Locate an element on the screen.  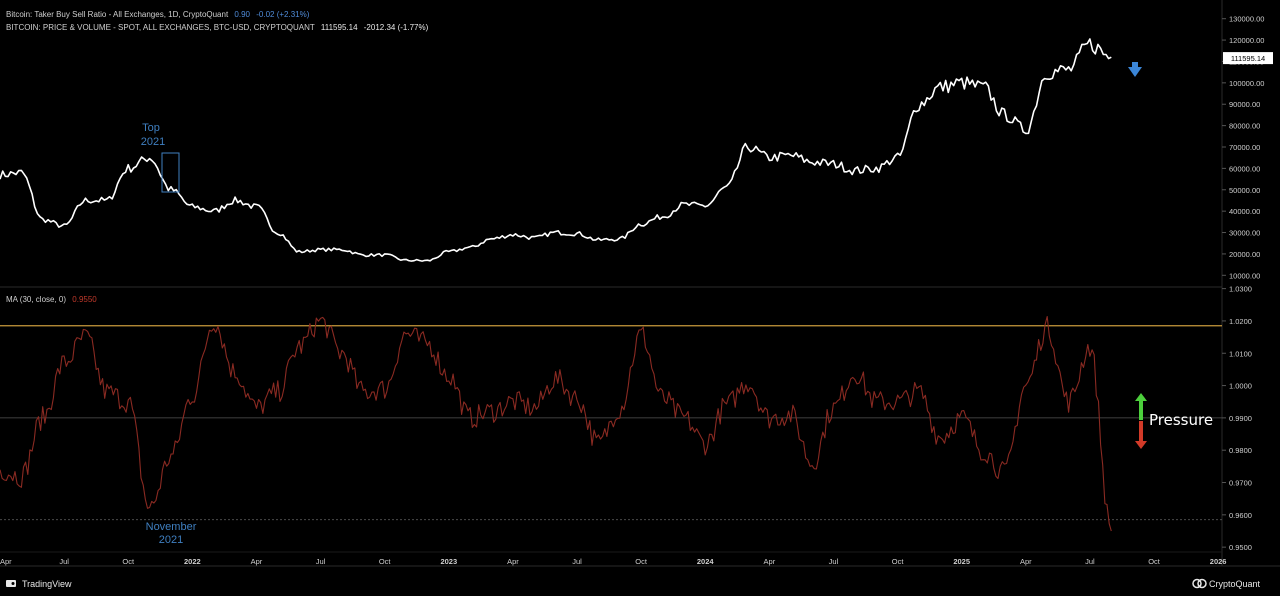
ratio-tick-label: 1.0300 is located at coordinates (1240, 289).